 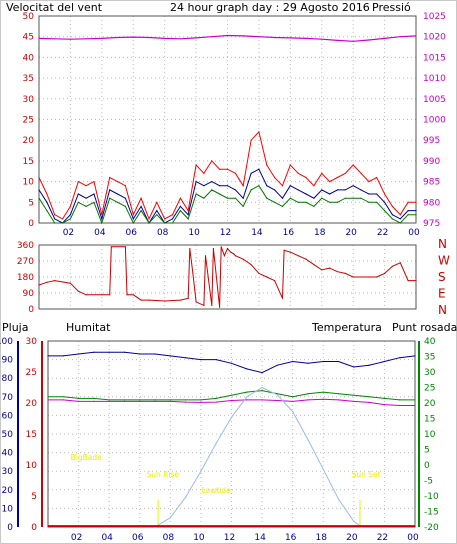 I want to click on compass-label: S, so click(x=442, y=277).